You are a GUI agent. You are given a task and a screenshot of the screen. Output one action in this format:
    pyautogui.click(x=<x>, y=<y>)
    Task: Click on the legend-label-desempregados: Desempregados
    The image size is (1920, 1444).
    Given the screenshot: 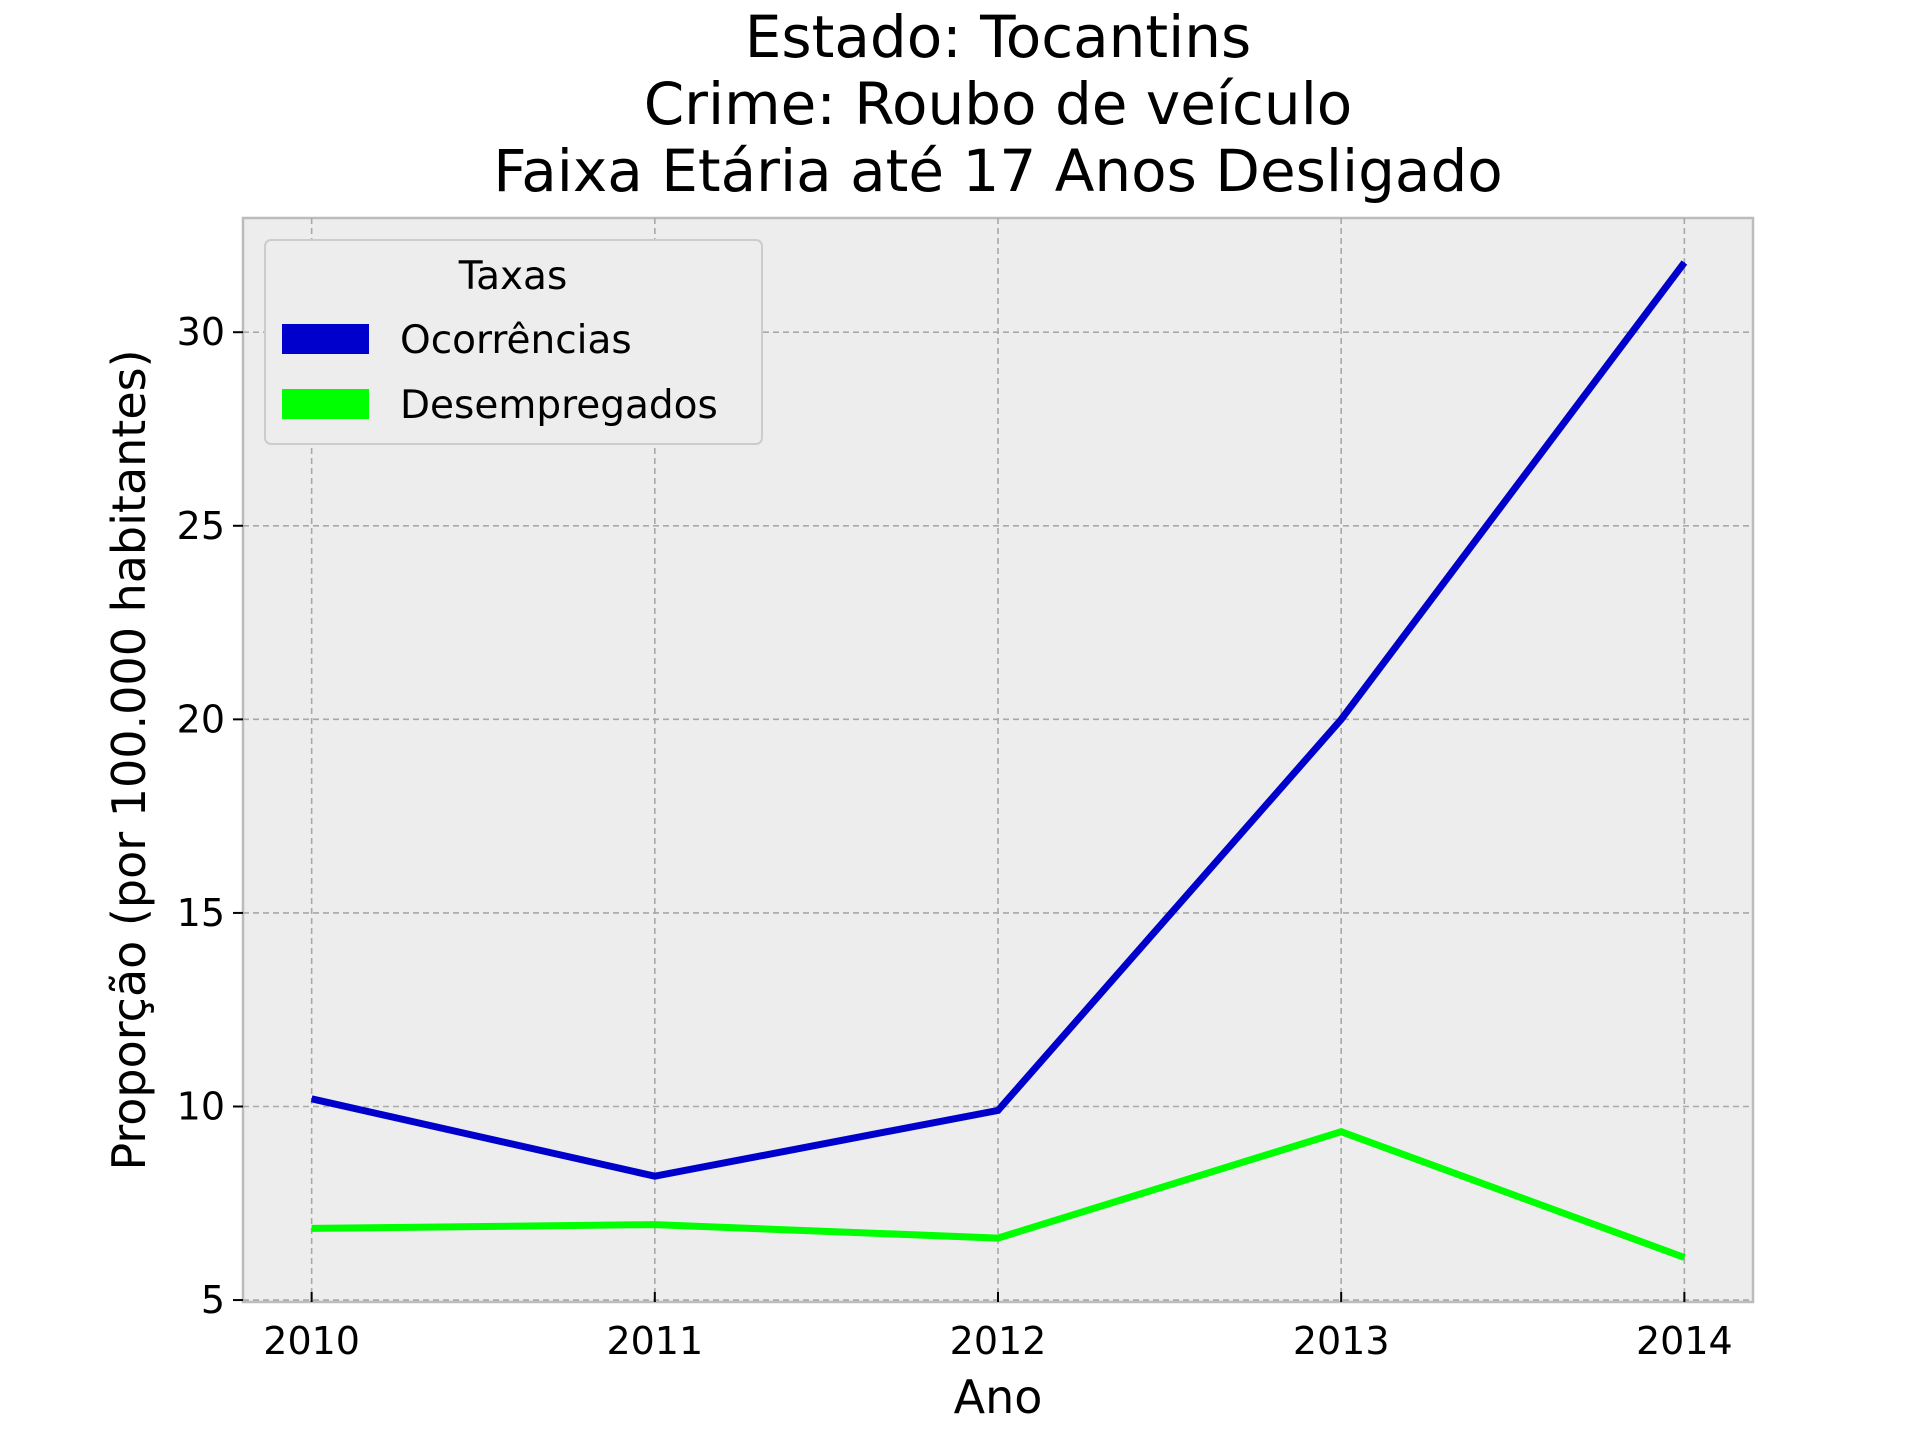 What is the action you would take?
    pyautogui.click(x=559, y=405)
    